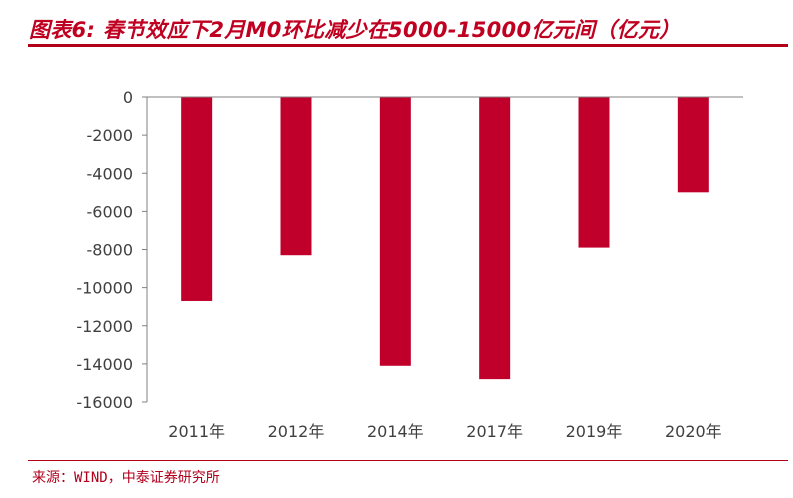 The height and width of the screenshot is (498, 793). Describe the element at coordinates (110, 211) in the screenshot. I see `y-tick-label: -6000` at that location.